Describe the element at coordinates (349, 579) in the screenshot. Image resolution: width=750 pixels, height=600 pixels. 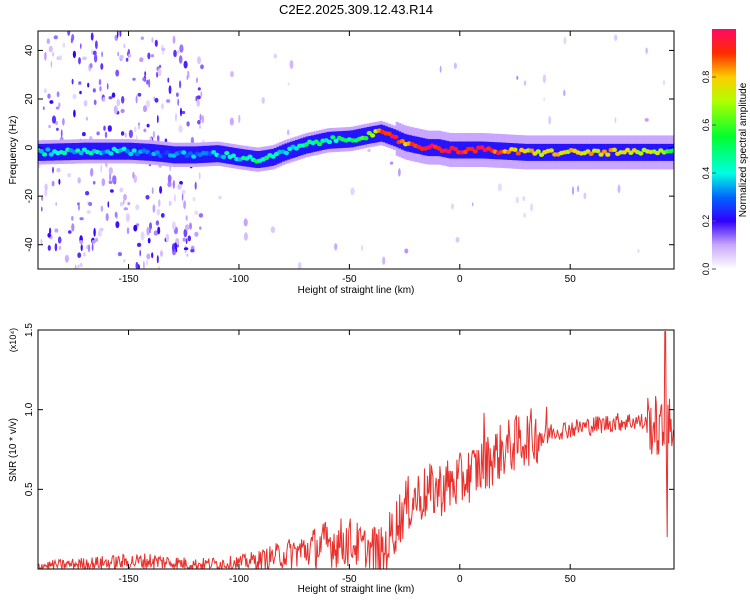
I see `snr-x-tick-label: -50` at that location.